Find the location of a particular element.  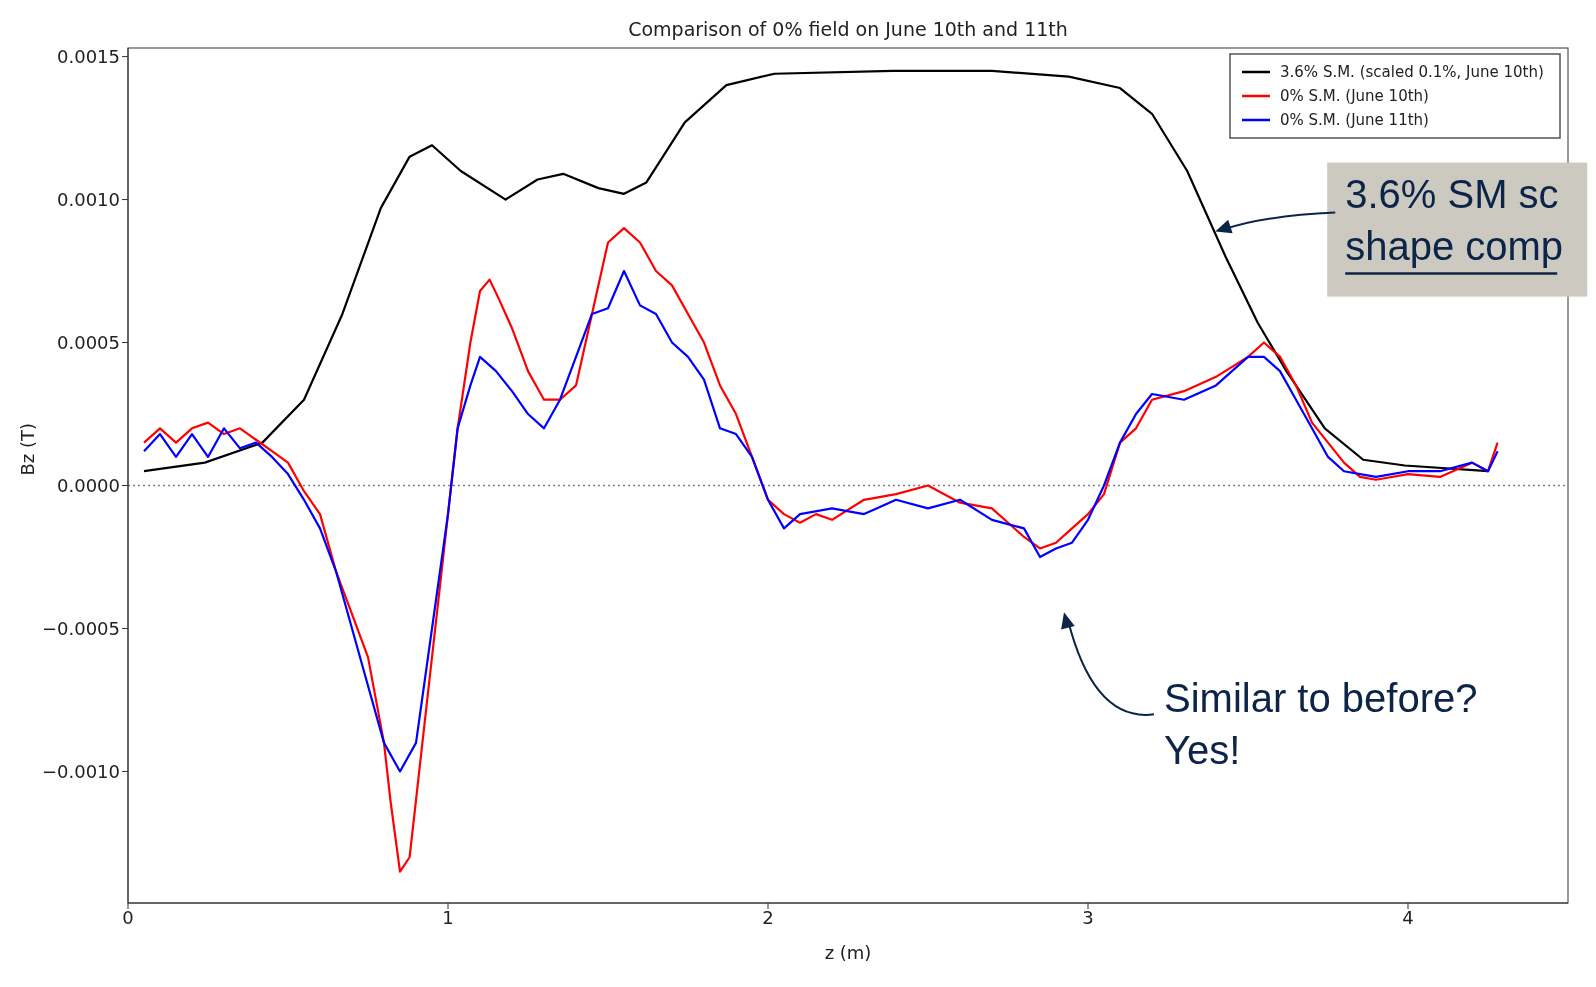

x-tick-label: 4 is located at coordinates (1408, 917).